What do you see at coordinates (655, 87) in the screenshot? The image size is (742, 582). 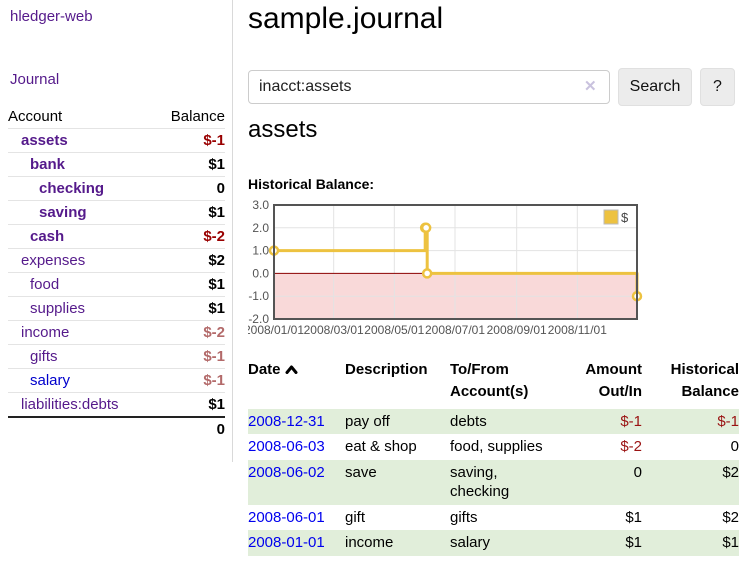 I see `search-button: Search` at bounding box center [655, 87].